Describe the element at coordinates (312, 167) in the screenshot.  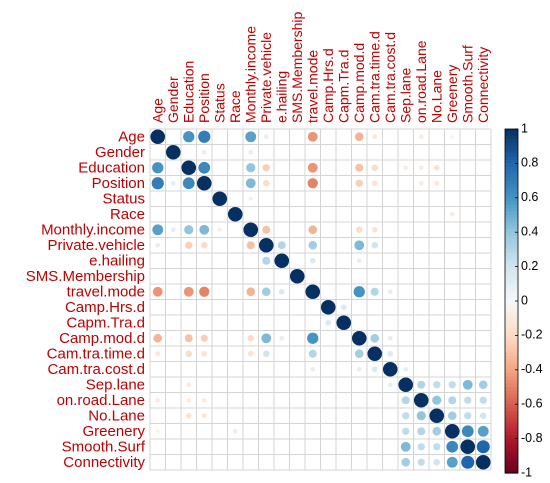
I see `corr-circle-Education-travel.mode` at that location.